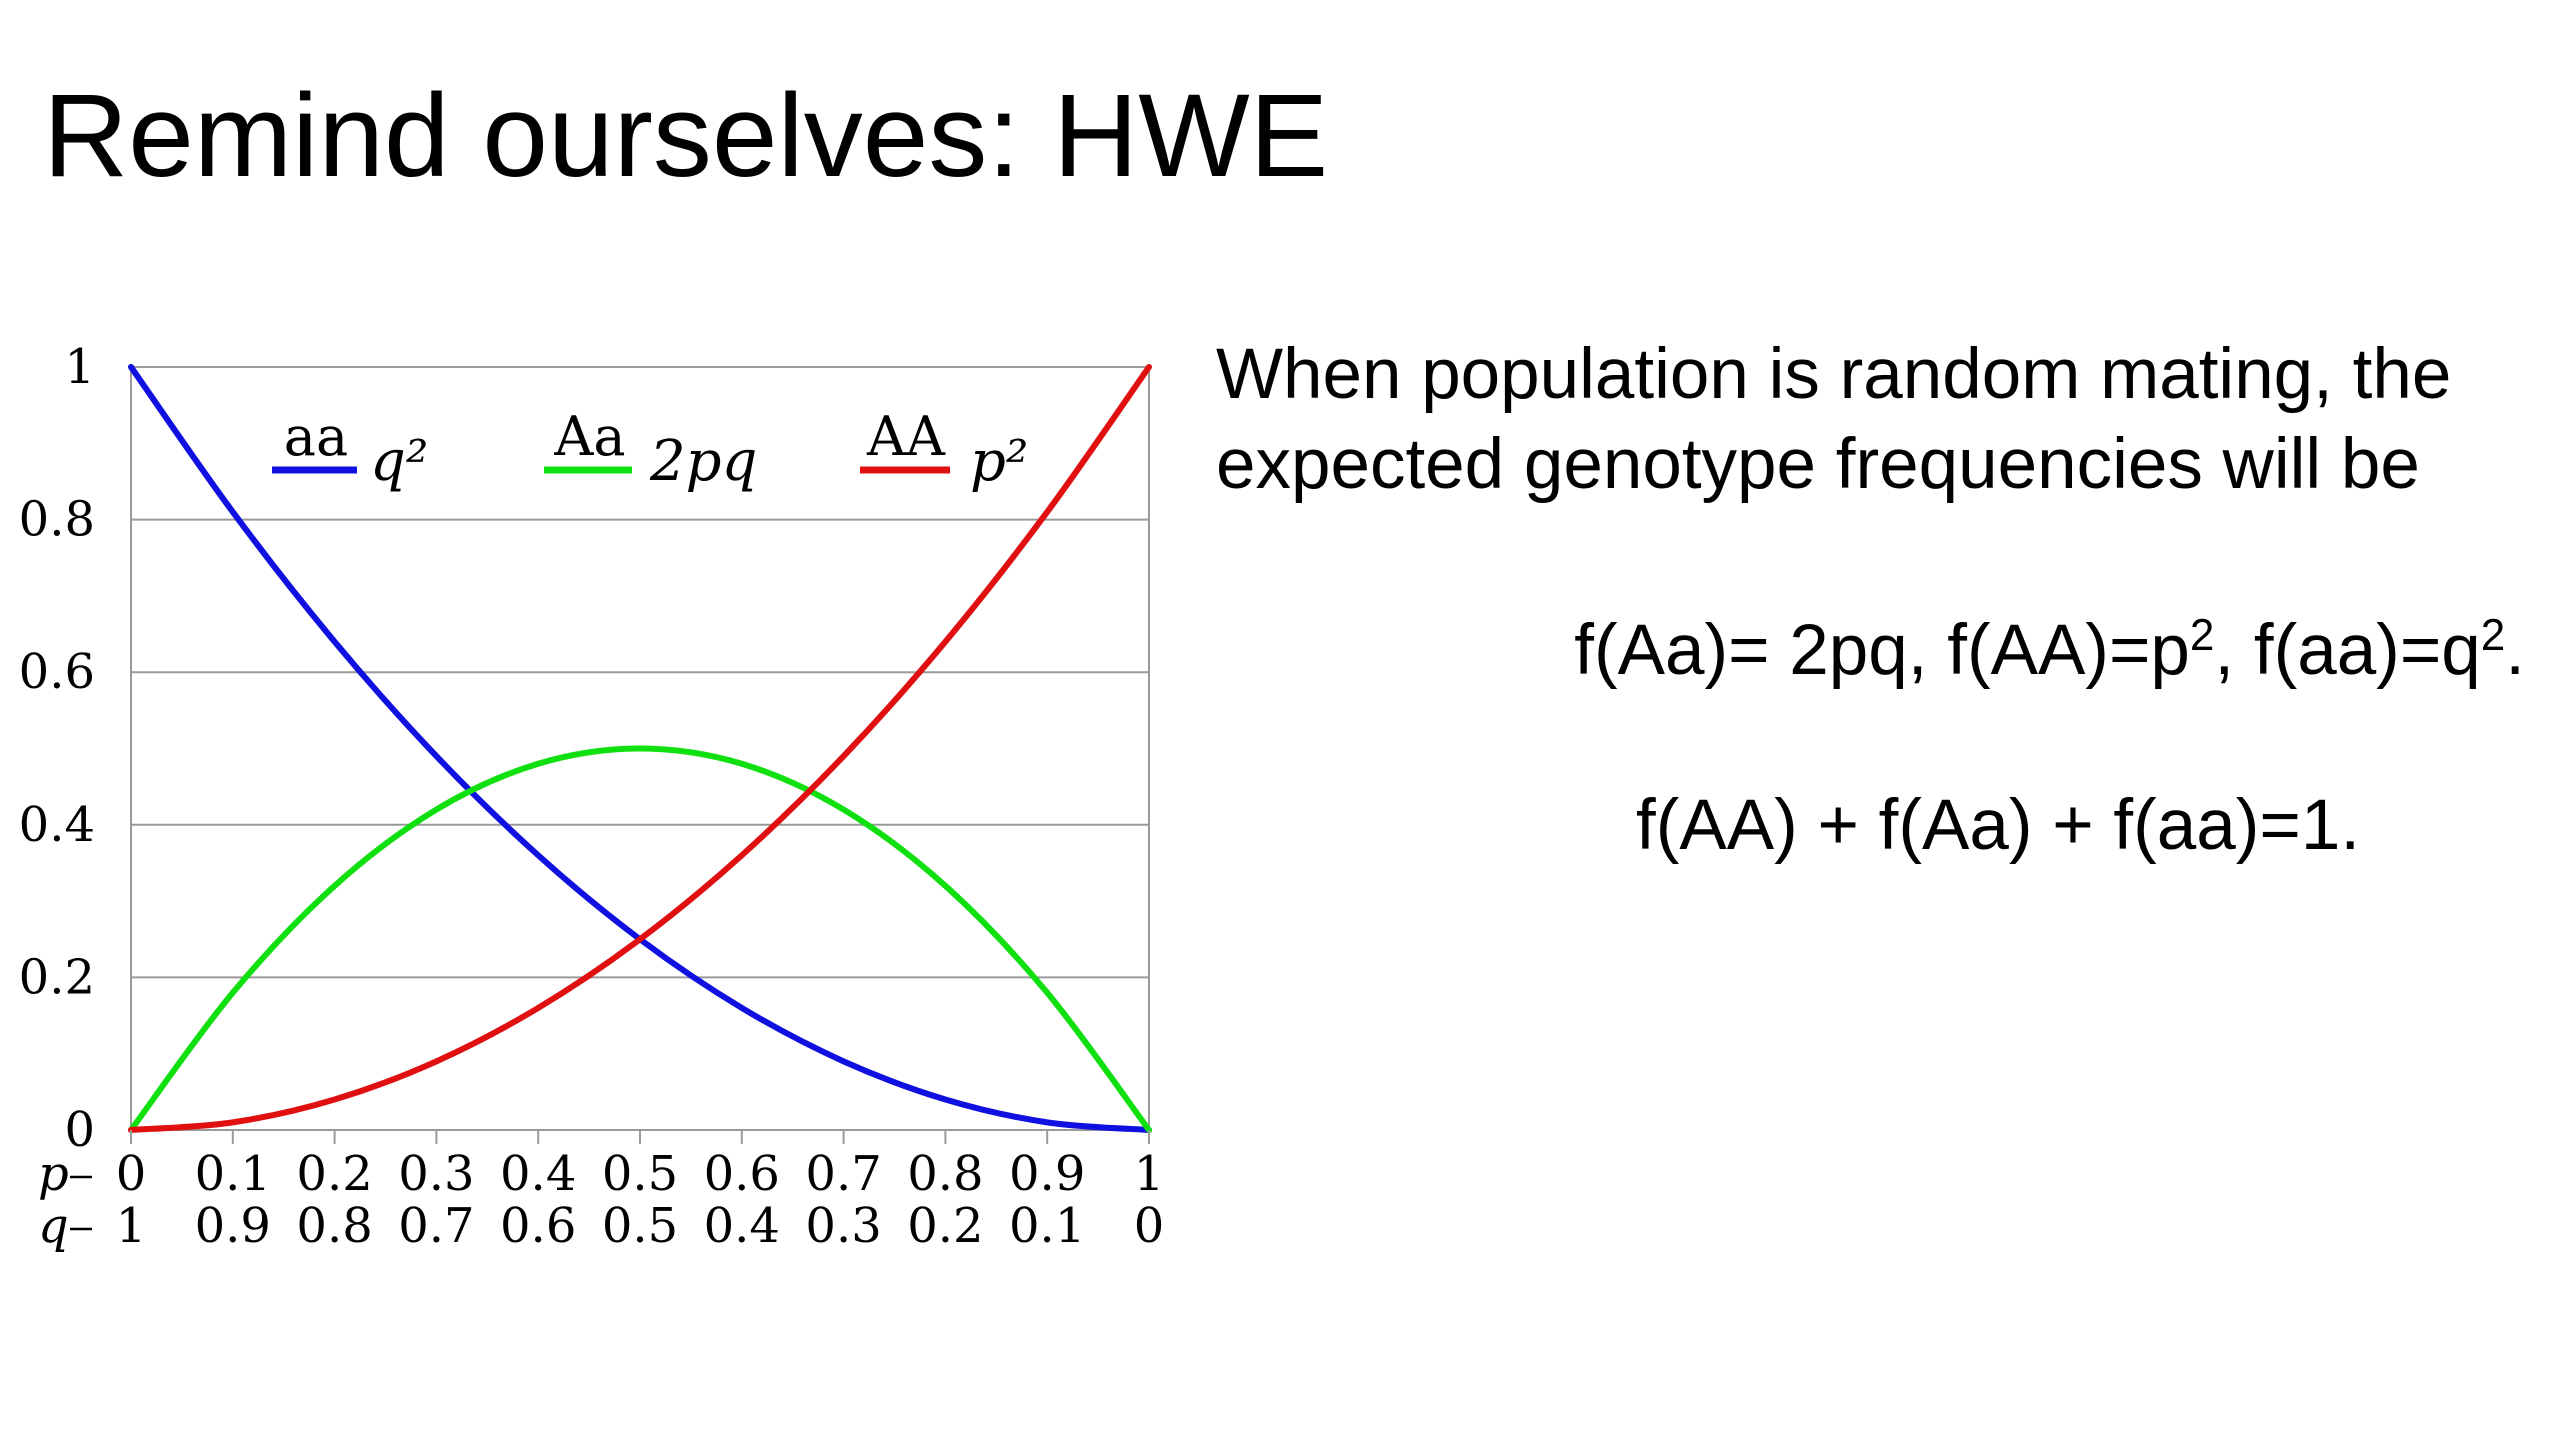 Image resolution: width=2560 pixels, height=1440 pixels. Describe the element at coordinates (589, 436) in the screenshot. I see `legend-label-aa: Aa` at that location.